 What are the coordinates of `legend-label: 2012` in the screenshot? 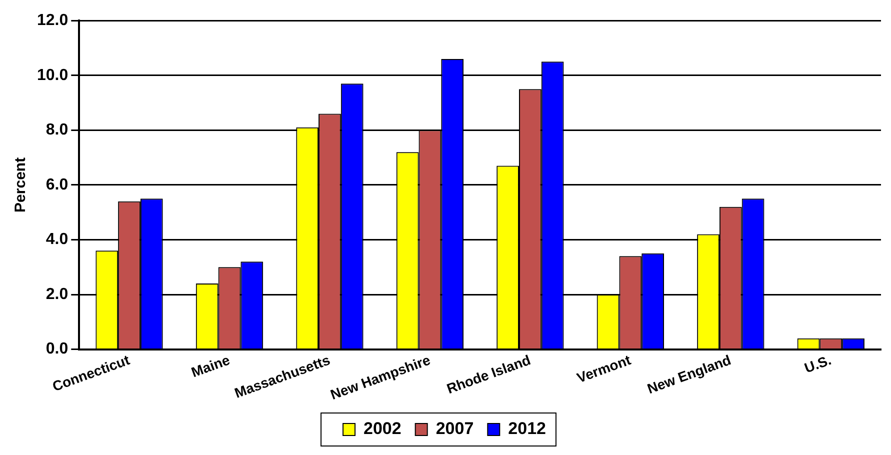 It's located at (527, 428).